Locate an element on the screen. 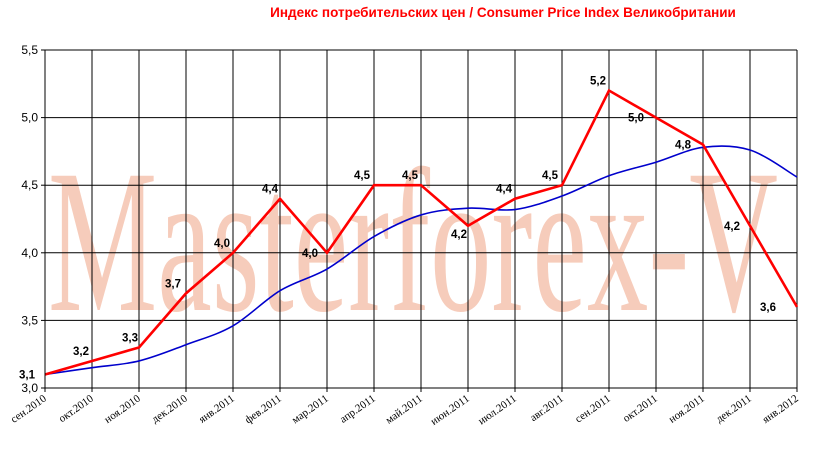 This screenshot has height=462, width=813. data-label: 3,7 is located at coordinates (173, 284).